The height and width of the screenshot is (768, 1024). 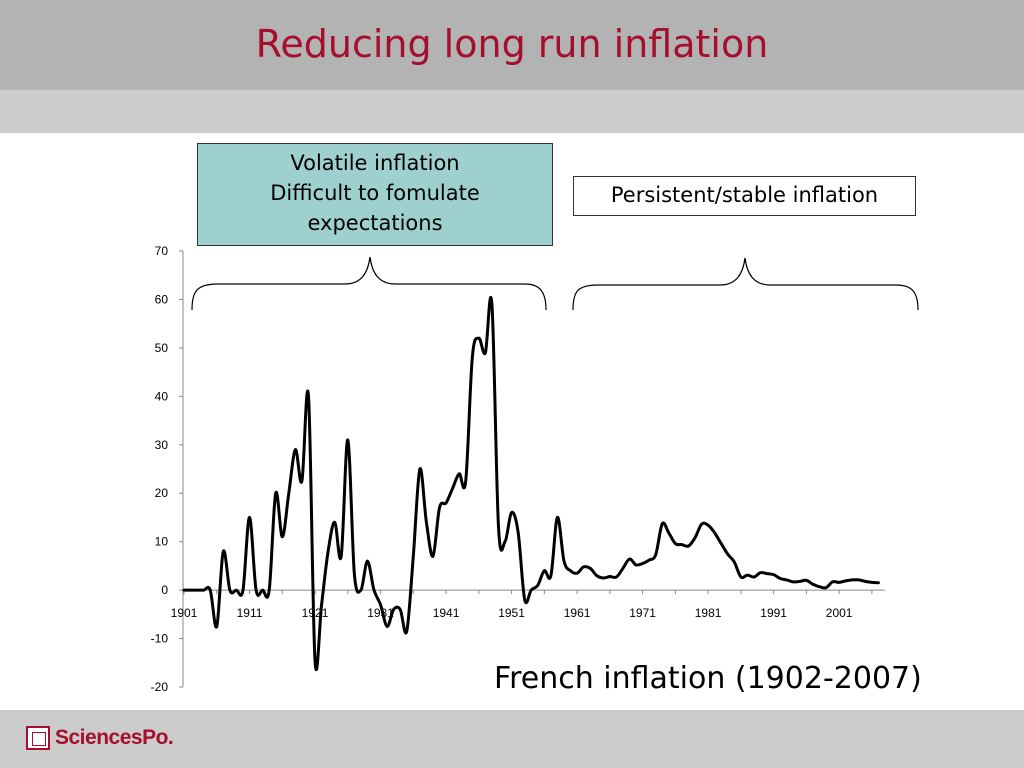 What do you see at coordinates (162, 445) in the screenshot?
I see `y-tick-label: 30` at bounding box center [162, 445].